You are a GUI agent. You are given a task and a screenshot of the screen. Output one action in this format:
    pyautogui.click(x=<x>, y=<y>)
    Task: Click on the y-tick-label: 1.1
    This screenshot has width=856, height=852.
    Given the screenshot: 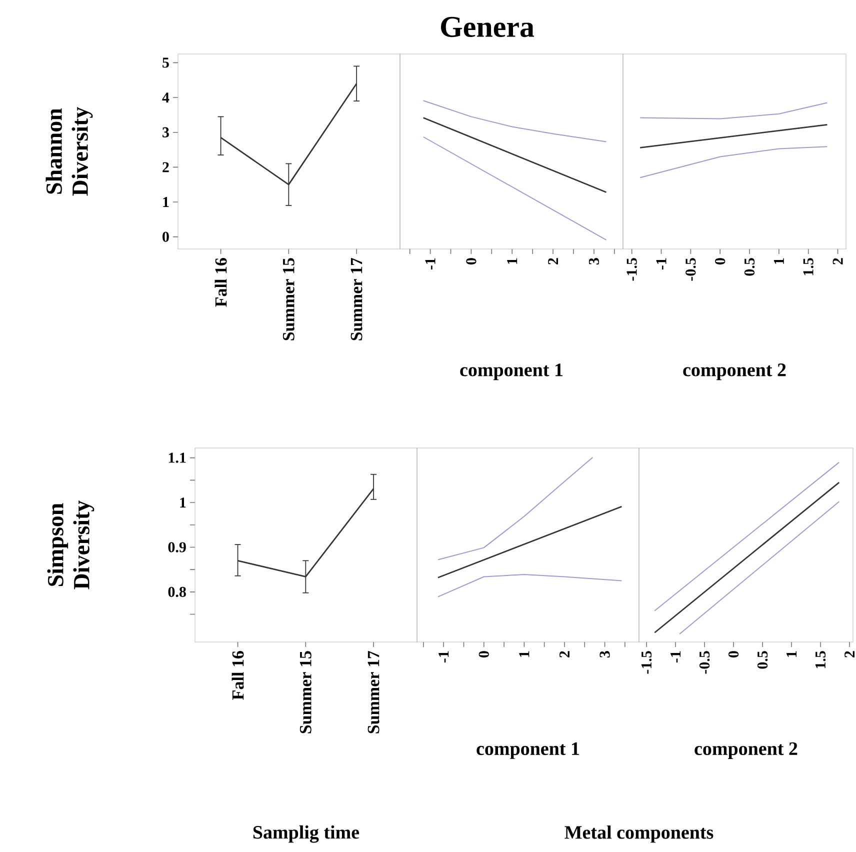 What is the action you would take?
    pyautogui.click(x=177, y=457)
    